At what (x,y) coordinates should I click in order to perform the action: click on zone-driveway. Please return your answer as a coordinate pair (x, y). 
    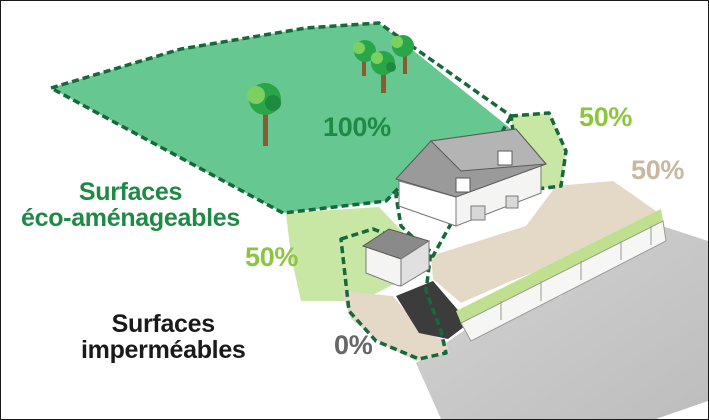
    Looking at the image, I should click on (546, 242).